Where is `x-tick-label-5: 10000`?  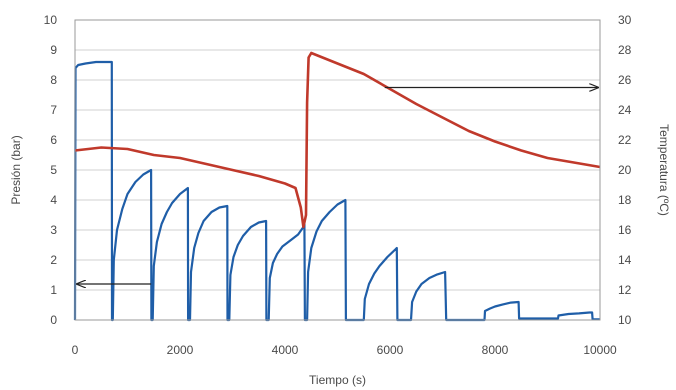 x-tick-label-5: 10000 is located at coordinates (600, 350).